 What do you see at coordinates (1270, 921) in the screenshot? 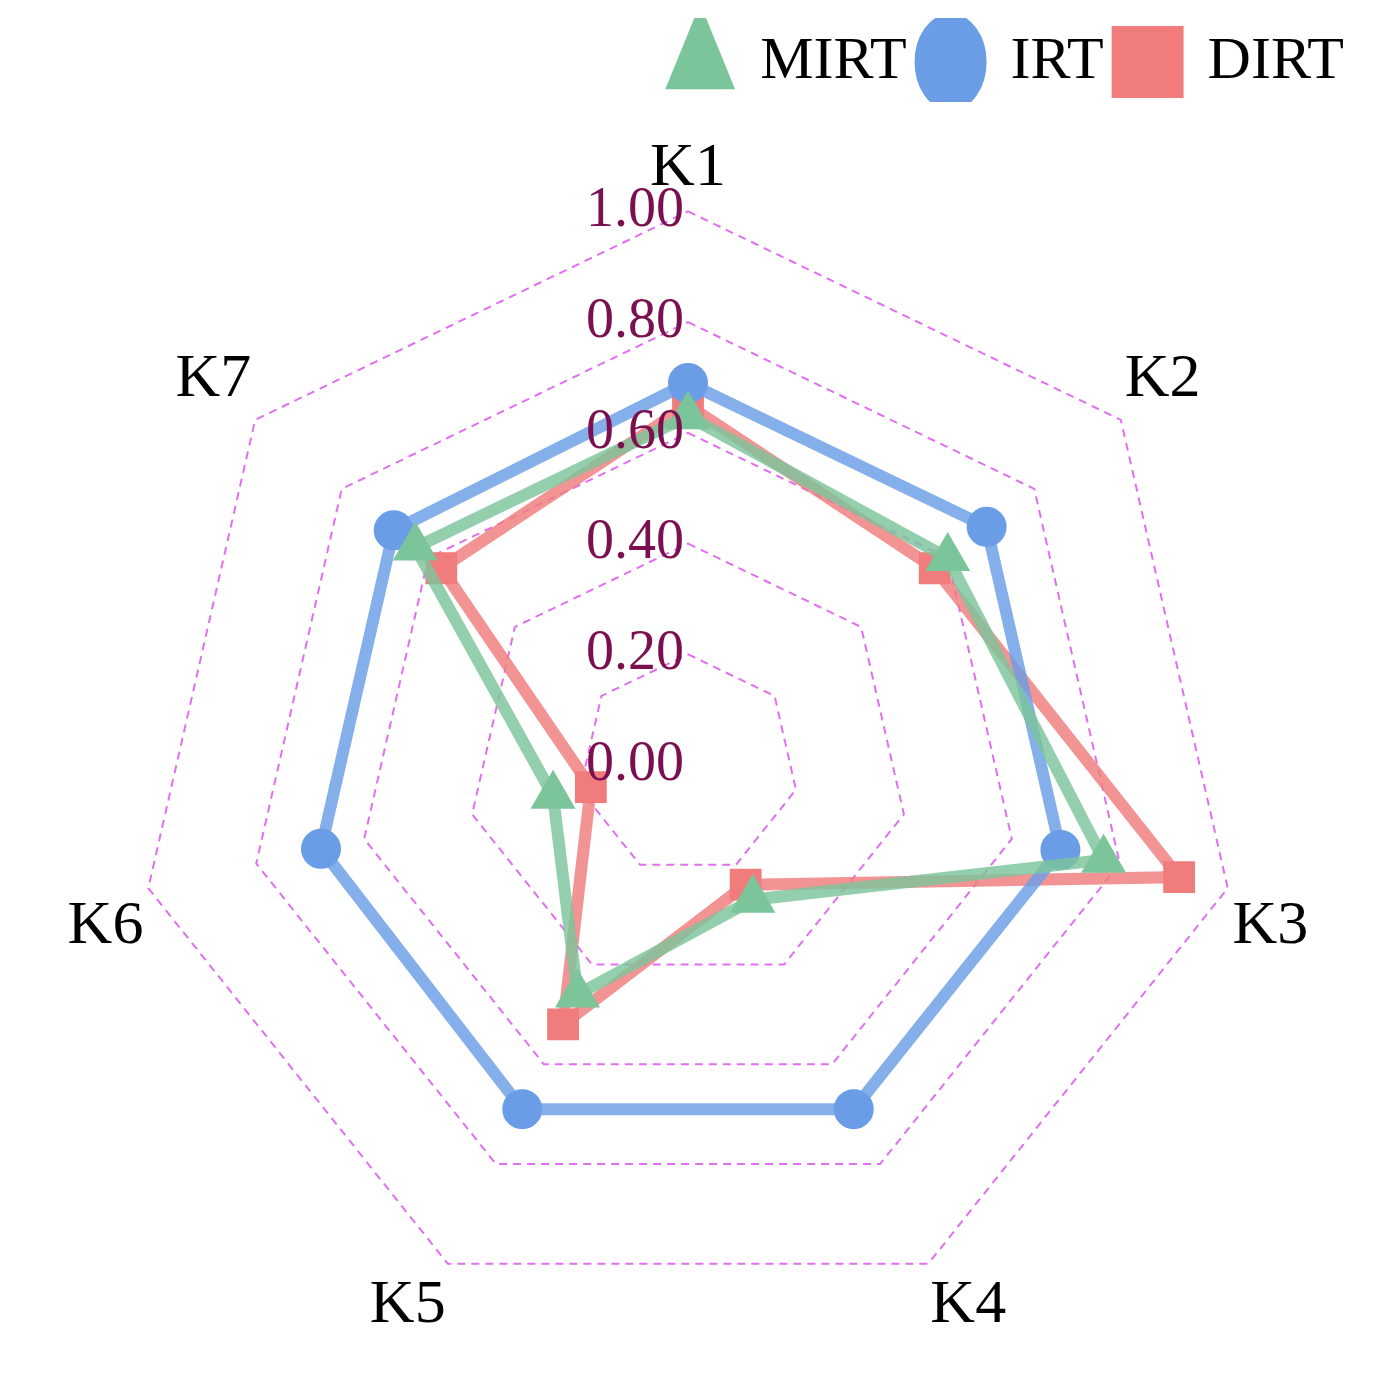
I see `spoke-label: K3` at bounding box center [1270, 921].